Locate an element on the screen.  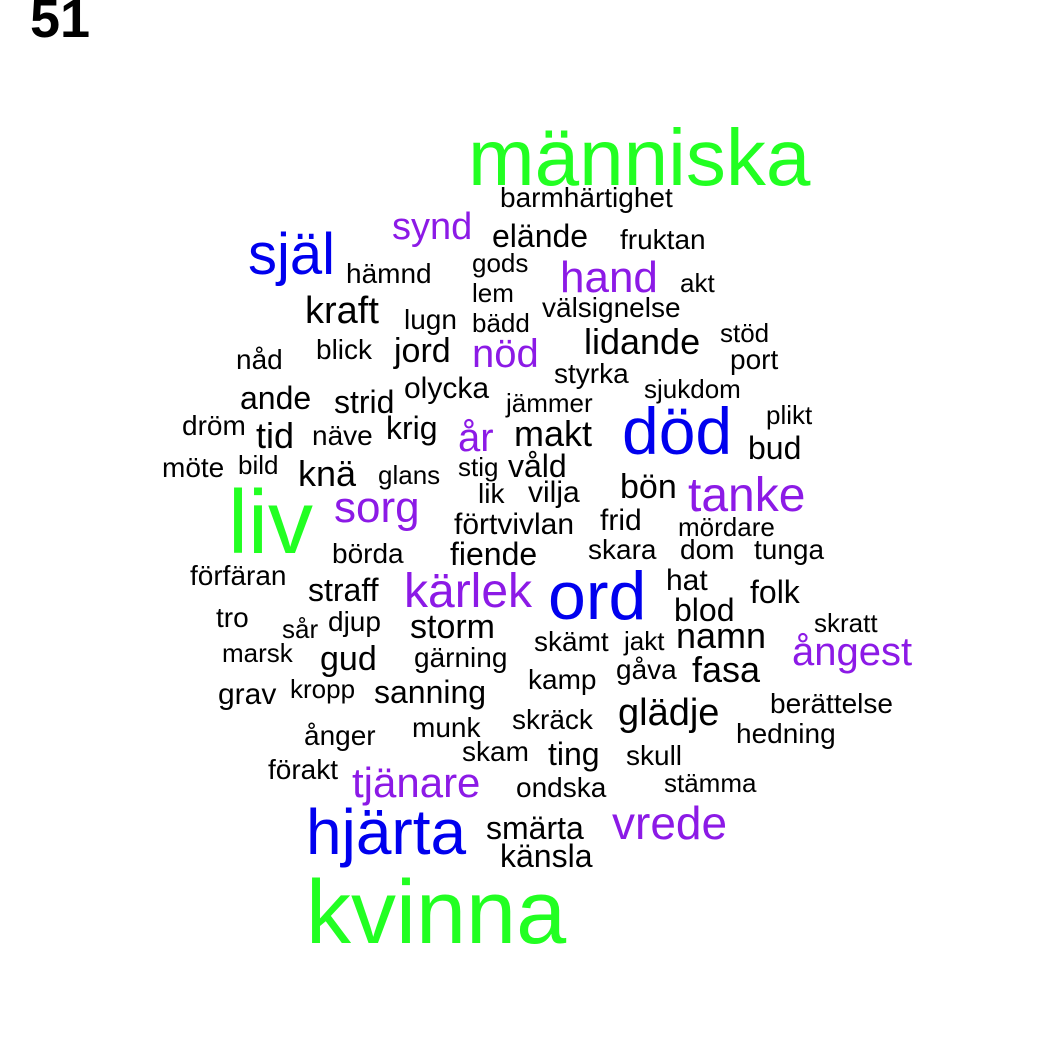
cloud-word: dröm is located at coordinates (214, 425).